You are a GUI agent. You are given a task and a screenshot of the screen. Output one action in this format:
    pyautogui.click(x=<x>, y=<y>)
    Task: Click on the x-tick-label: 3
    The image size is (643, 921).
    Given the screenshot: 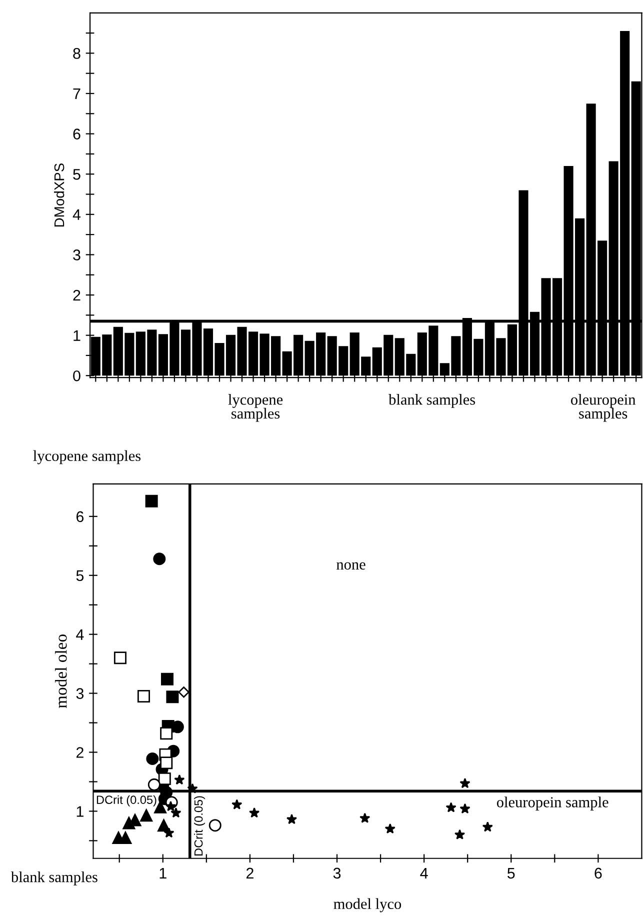 What is the action you would take?
    pyautogui.click(x=337, y=873)
    